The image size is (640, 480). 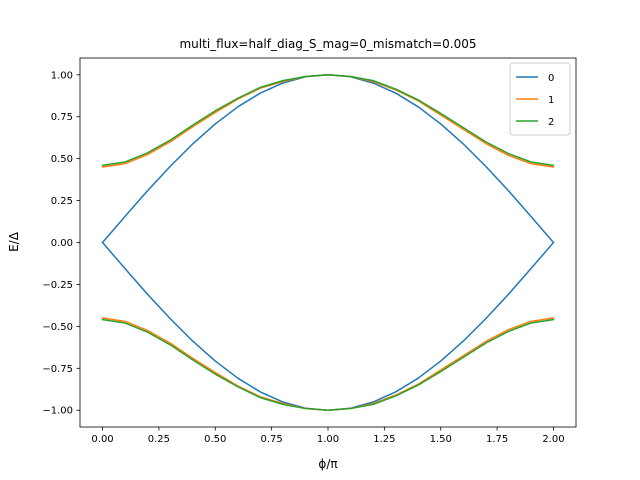 I want to click on x-axis-title: ϕ/π, so click(x=327, y=464).